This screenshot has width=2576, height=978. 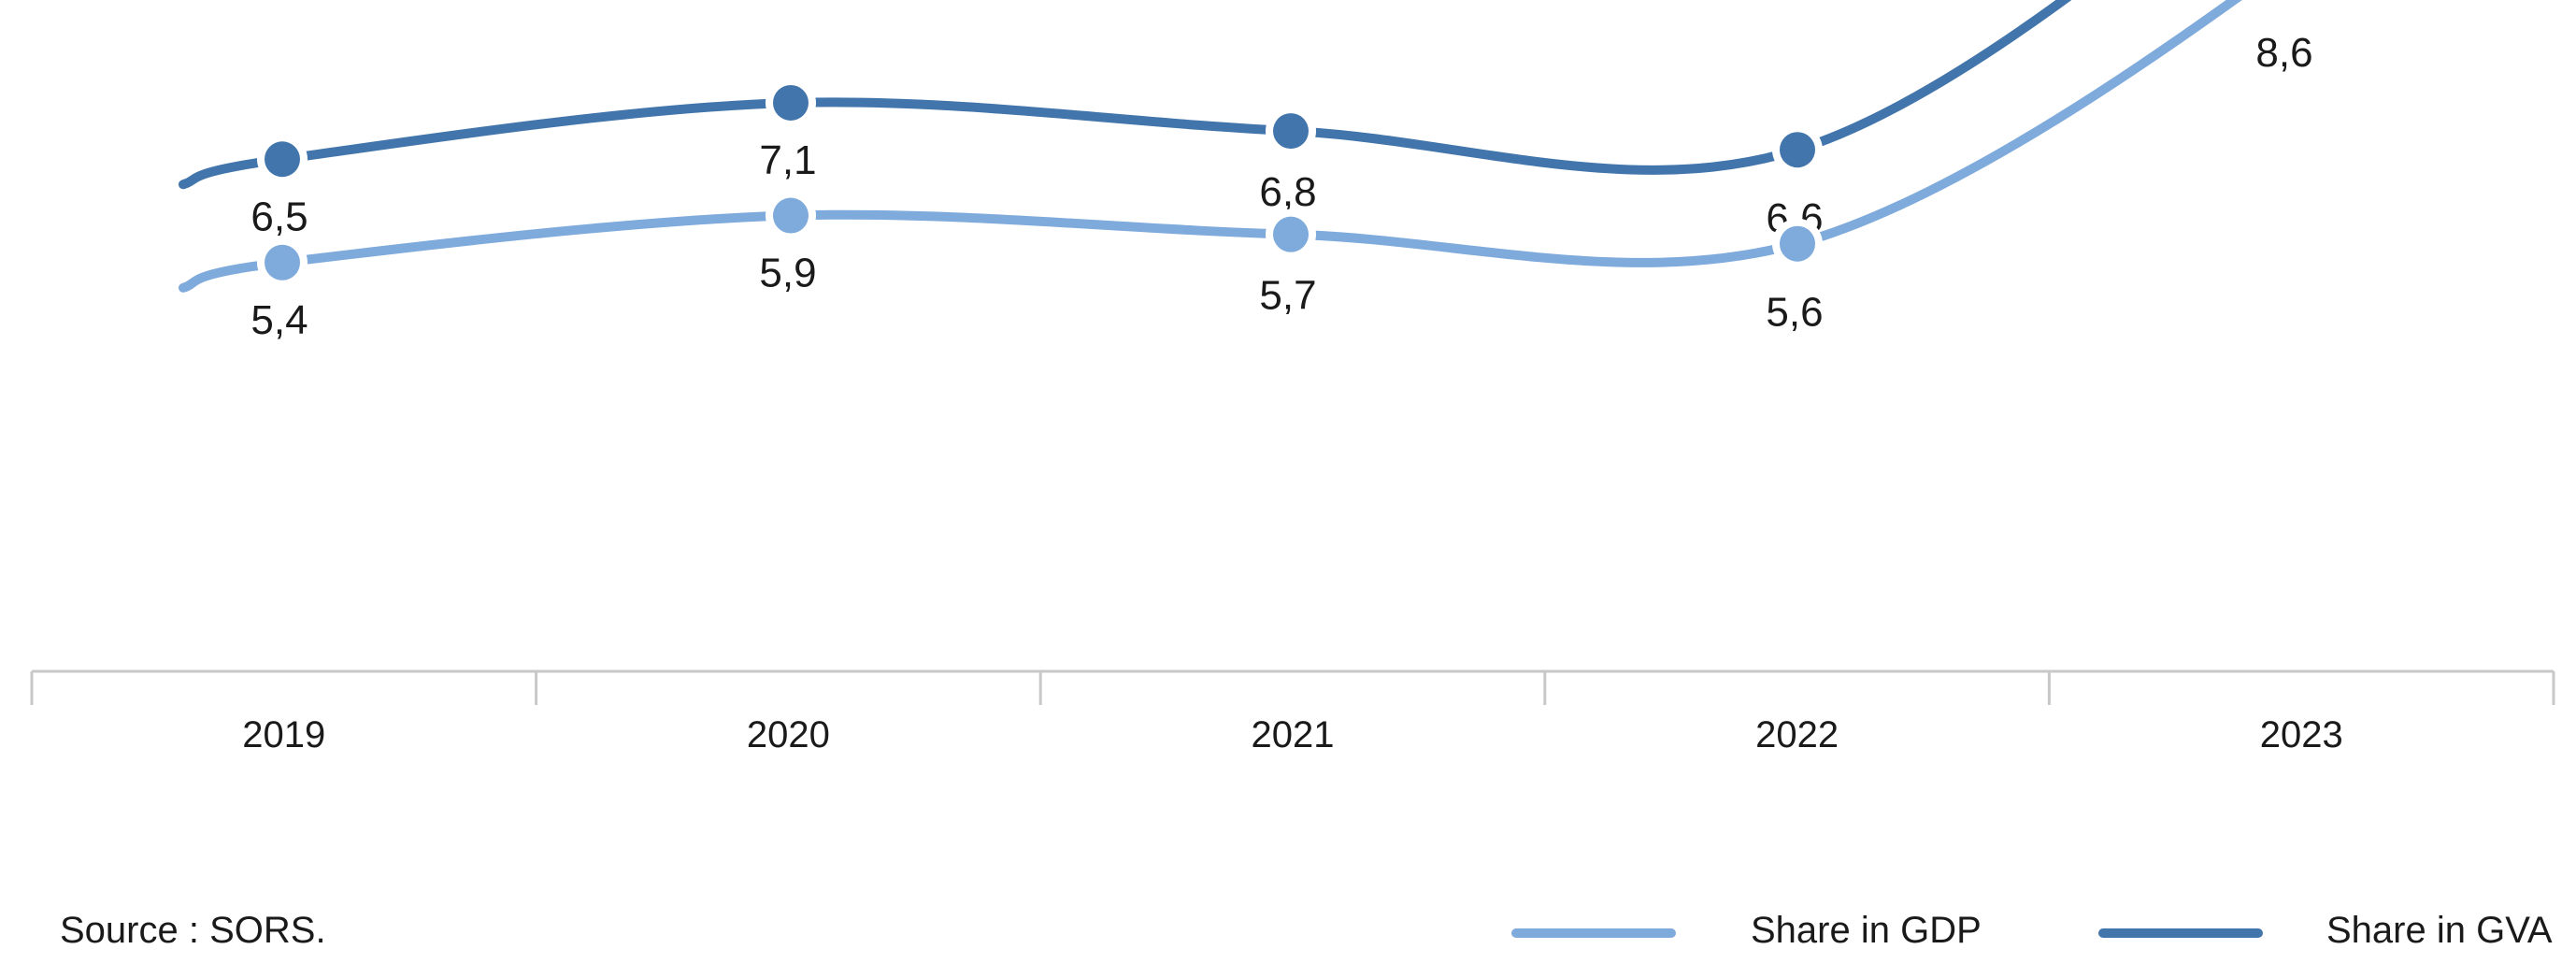 I want to click on x-tick-label: 2020, so click(x=788, y=734).